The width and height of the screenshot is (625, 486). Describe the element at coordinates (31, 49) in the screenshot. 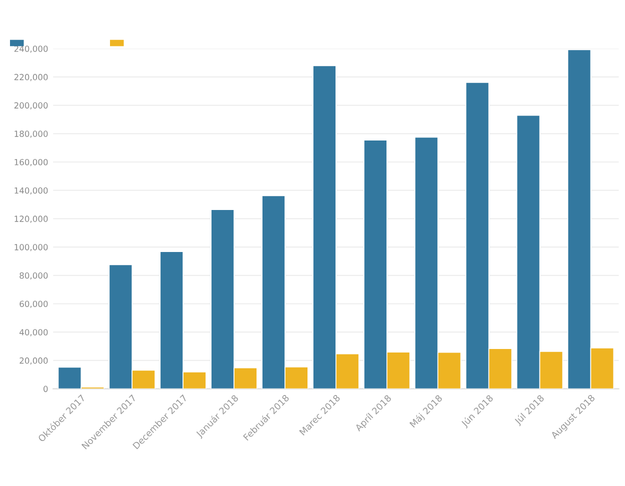

I see `y-tick-label: 240,000` at that location.